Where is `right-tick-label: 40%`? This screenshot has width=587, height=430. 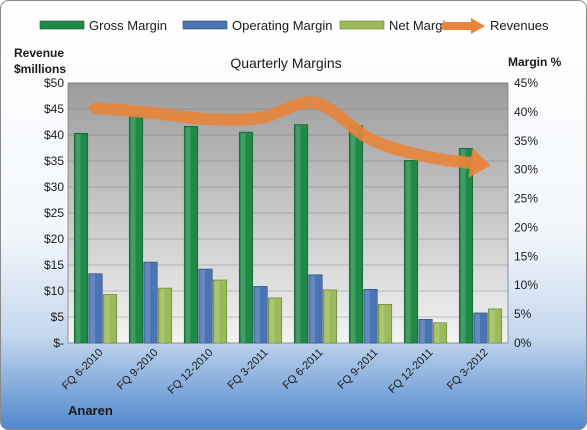 right-tick-label: 40% is located at coordinates (526, 112).